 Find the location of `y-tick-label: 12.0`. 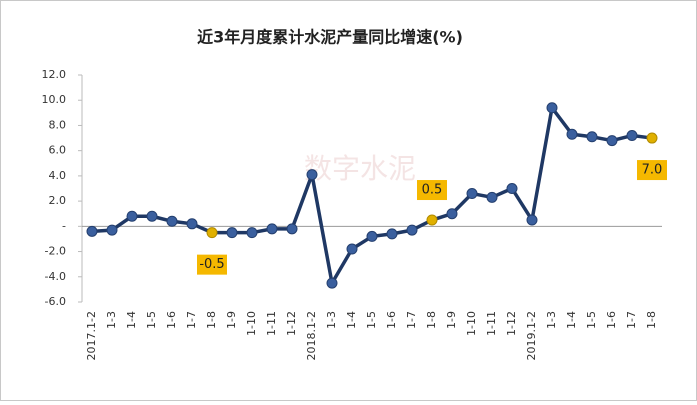

y-tick-label: 12.0 is located at coordinates (54, 74).